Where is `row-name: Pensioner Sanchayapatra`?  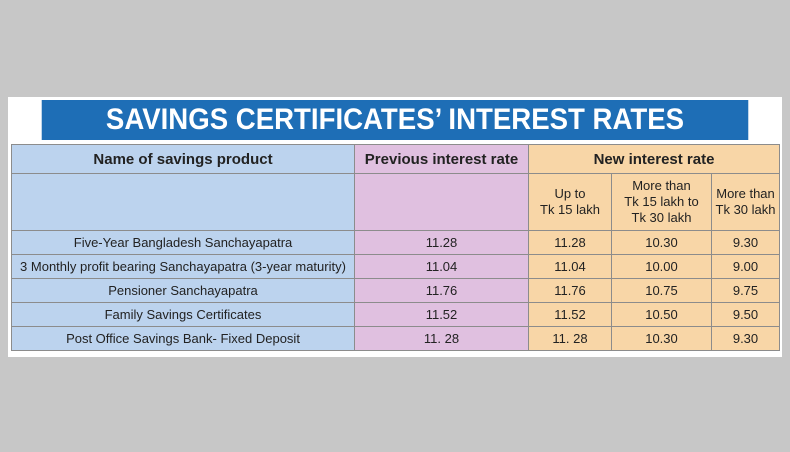
row-name: Pensioner Sanchayapatra is located at coordinates (183, 290).